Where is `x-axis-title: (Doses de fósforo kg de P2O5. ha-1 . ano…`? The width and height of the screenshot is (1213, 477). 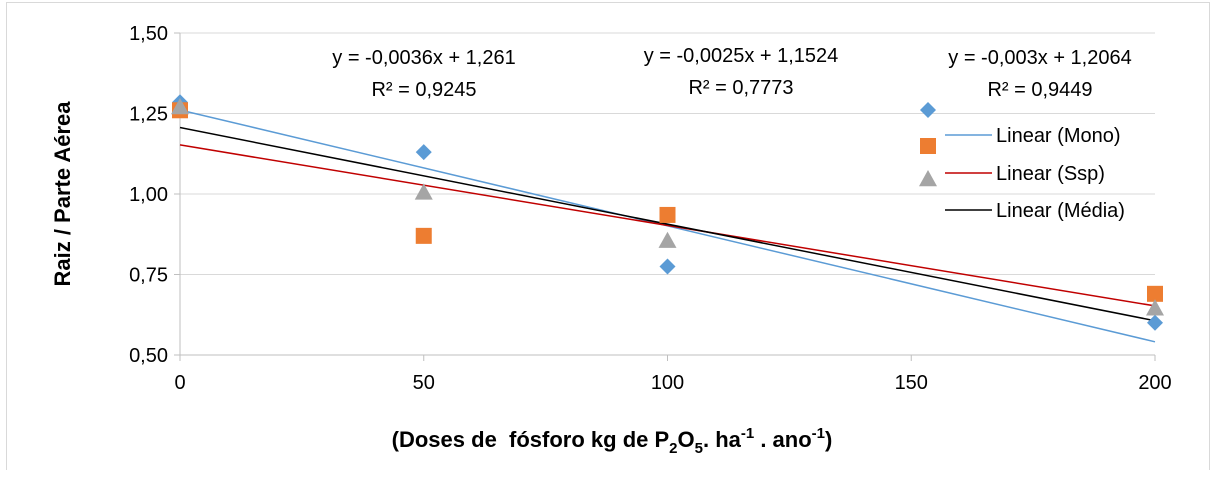 x-axis-title: (Doses de fósforo kg de P2O5. ha-1 . ano… is located at coordinates (612, 441).